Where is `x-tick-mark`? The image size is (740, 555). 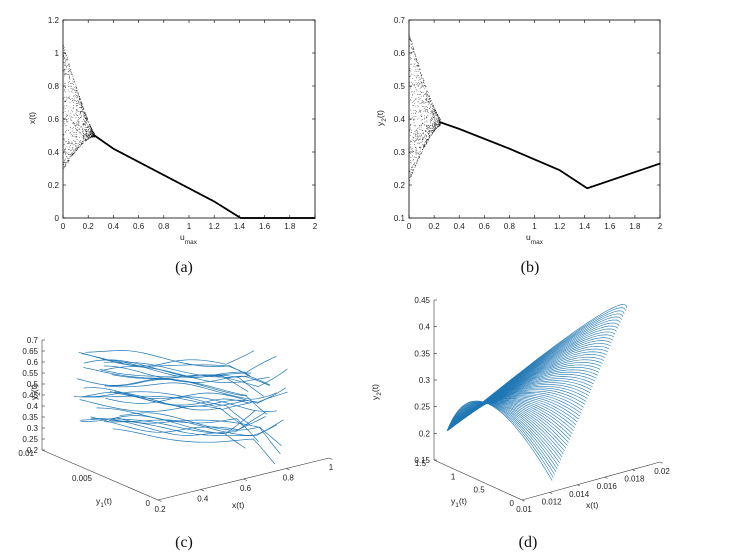 x-tick-mark is located at coordinates (288, 469).